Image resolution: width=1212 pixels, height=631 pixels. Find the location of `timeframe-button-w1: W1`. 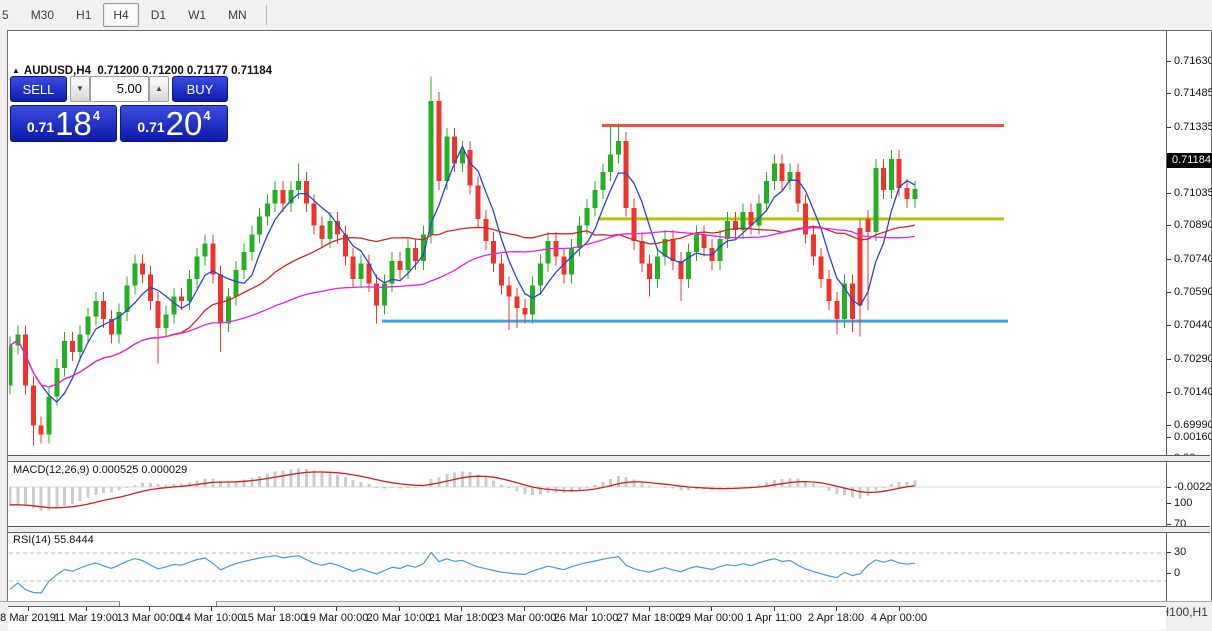

timeframe-button-w1: W1 is located at coordinates (197, 14).